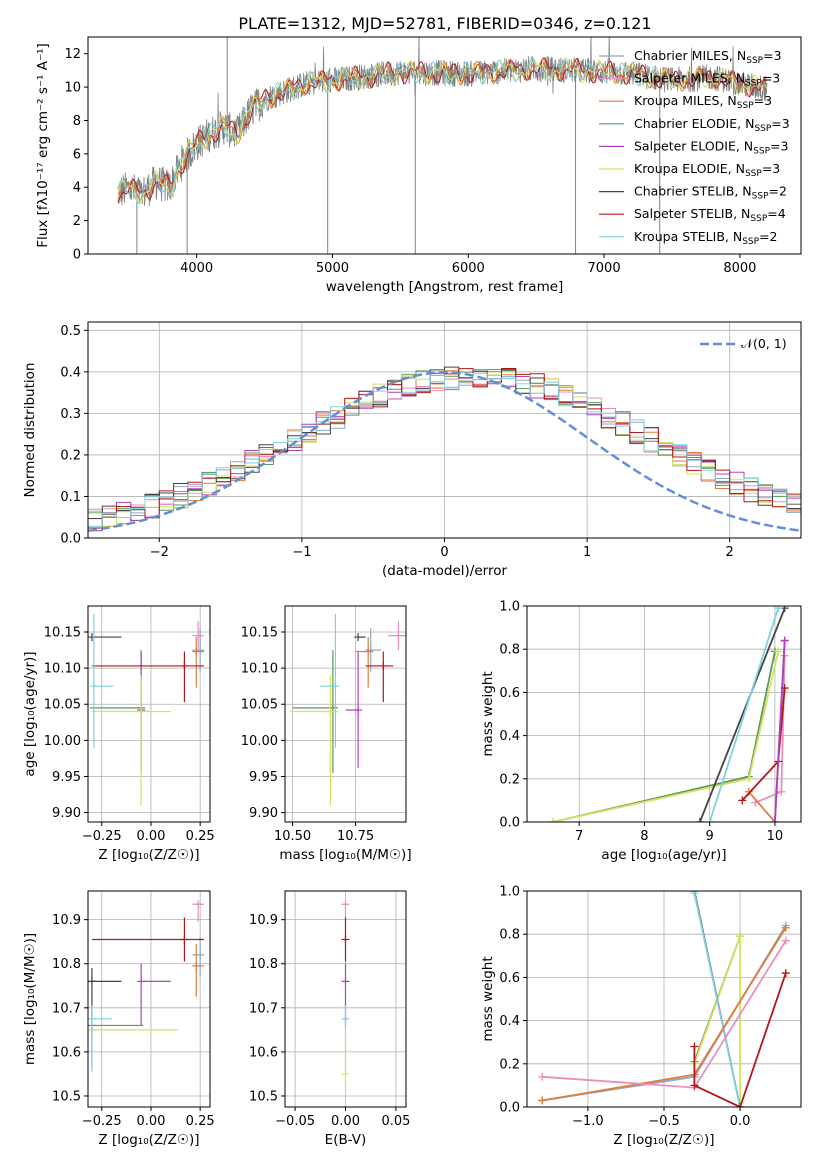 Image resolution: width=819 pixels, height=1170 pixels. I want to click on spectrum-xtick-label: 6000, so click(468, 268).